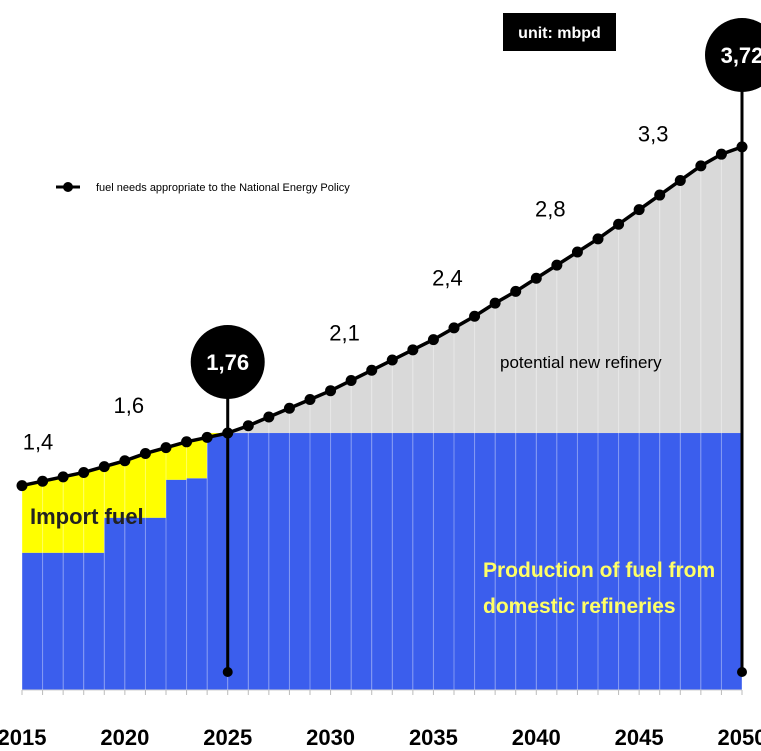  What do you see at coordinates (550, 208) in the screenshot?
I see `value-annotation: 2,8` at bounding box center [550, 208].